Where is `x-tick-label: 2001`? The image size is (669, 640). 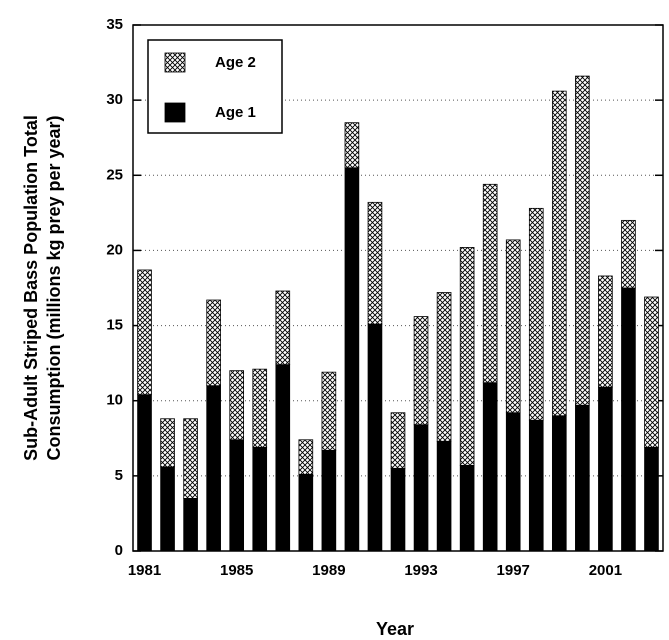 x-tick-label: 2001 is located at coordinates (605, 570).